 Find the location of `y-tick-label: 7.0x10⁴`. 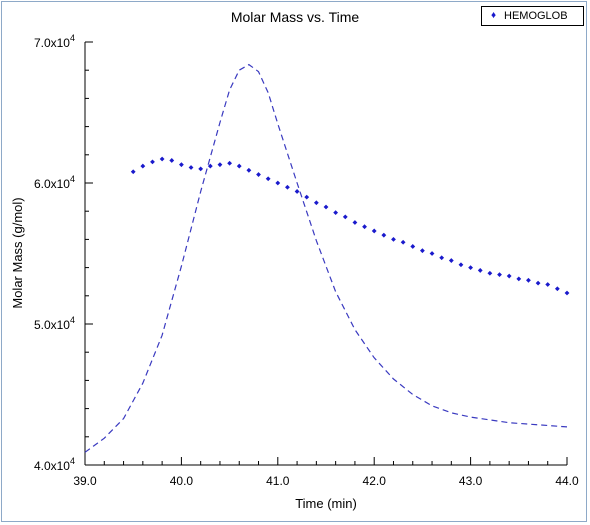

y-tick-label: 7.0x10⁴ is located at coordinates (54, 41).